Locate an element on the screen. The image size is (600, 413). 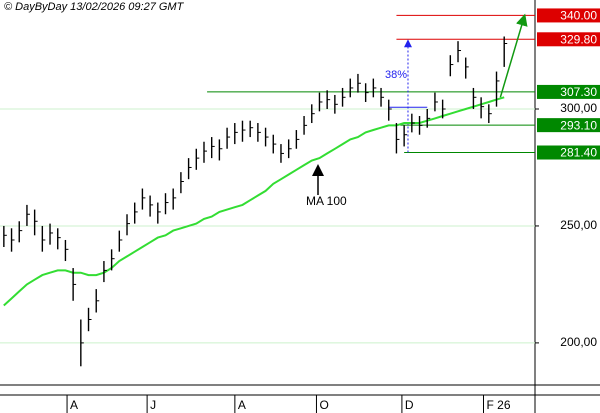
target-arrow is located at coordinates (513, 55).